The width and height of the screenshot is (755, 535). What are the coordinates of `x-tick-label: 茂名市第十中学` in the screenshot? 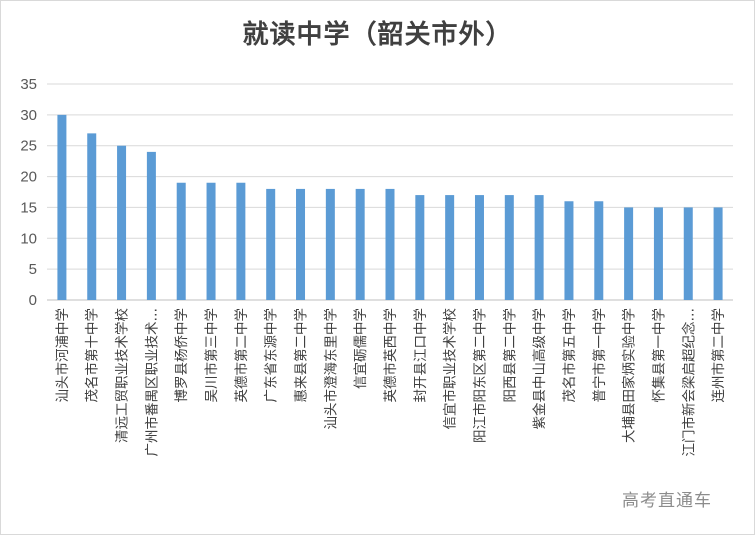 It's located at (92, 355).